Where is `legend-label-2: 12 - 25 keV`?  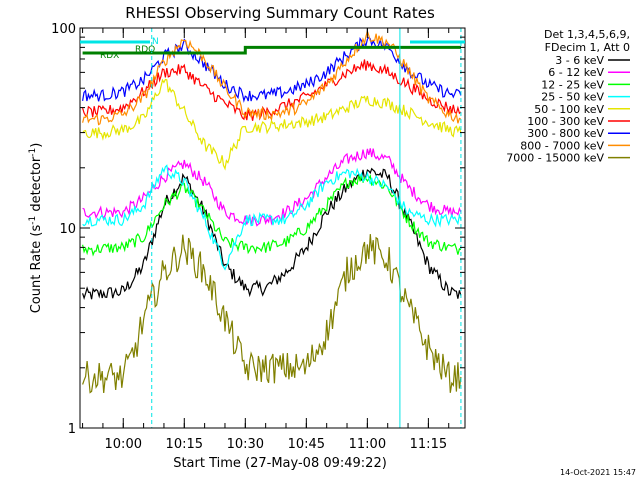
legend-label-2: 12 - 25 keV is located at coordinates (572, 84).